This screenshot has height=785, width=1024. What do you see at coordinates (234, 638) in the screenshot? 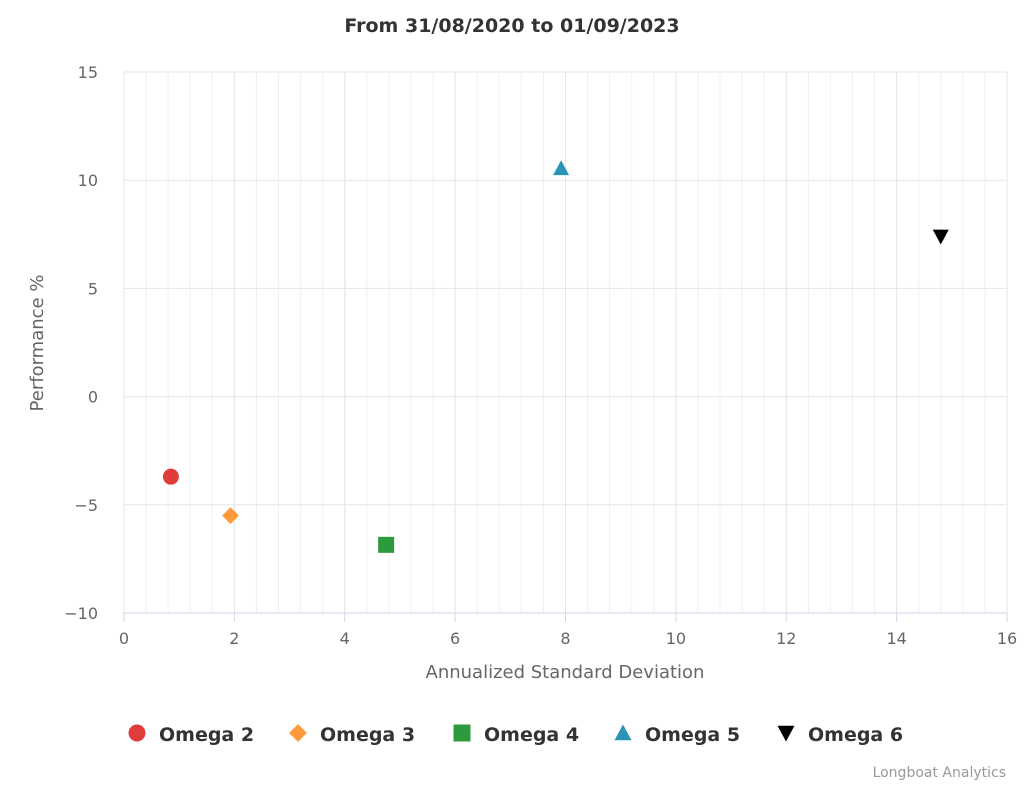
I see `x-tick-label: 2` at bounding box center [234, 638].